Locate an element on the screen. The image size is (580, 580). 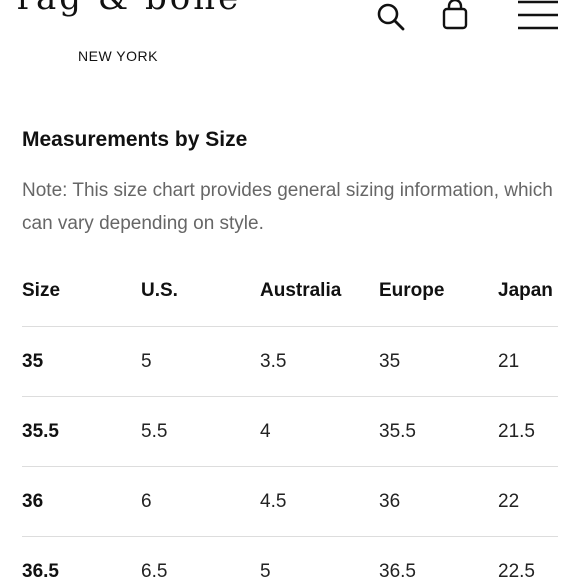
table-row: 36.5 6.5 5 36.5 22.5 is located at coordinates (290, 558).